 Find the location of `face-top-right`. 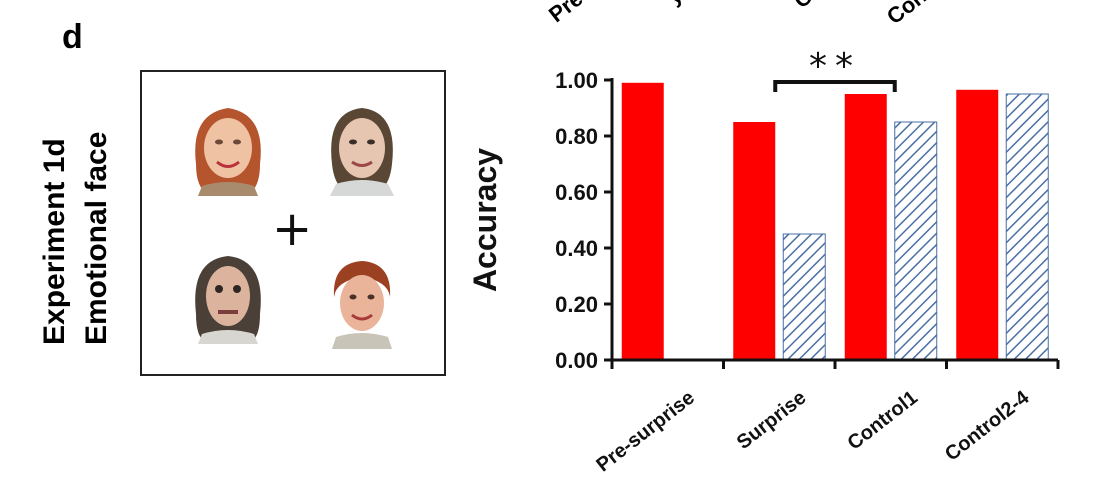

face-top-right is located at coordinates (362, 152).